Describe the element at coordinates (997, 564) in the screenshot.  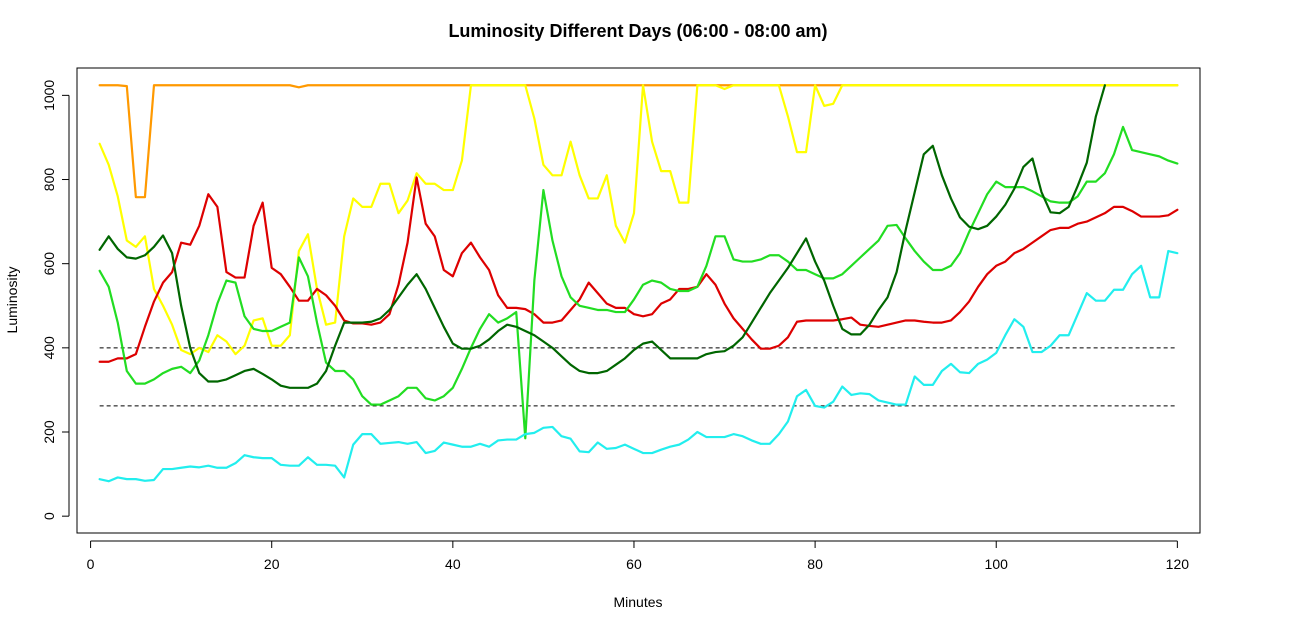
I see `x-tick-label: 100` at that location.